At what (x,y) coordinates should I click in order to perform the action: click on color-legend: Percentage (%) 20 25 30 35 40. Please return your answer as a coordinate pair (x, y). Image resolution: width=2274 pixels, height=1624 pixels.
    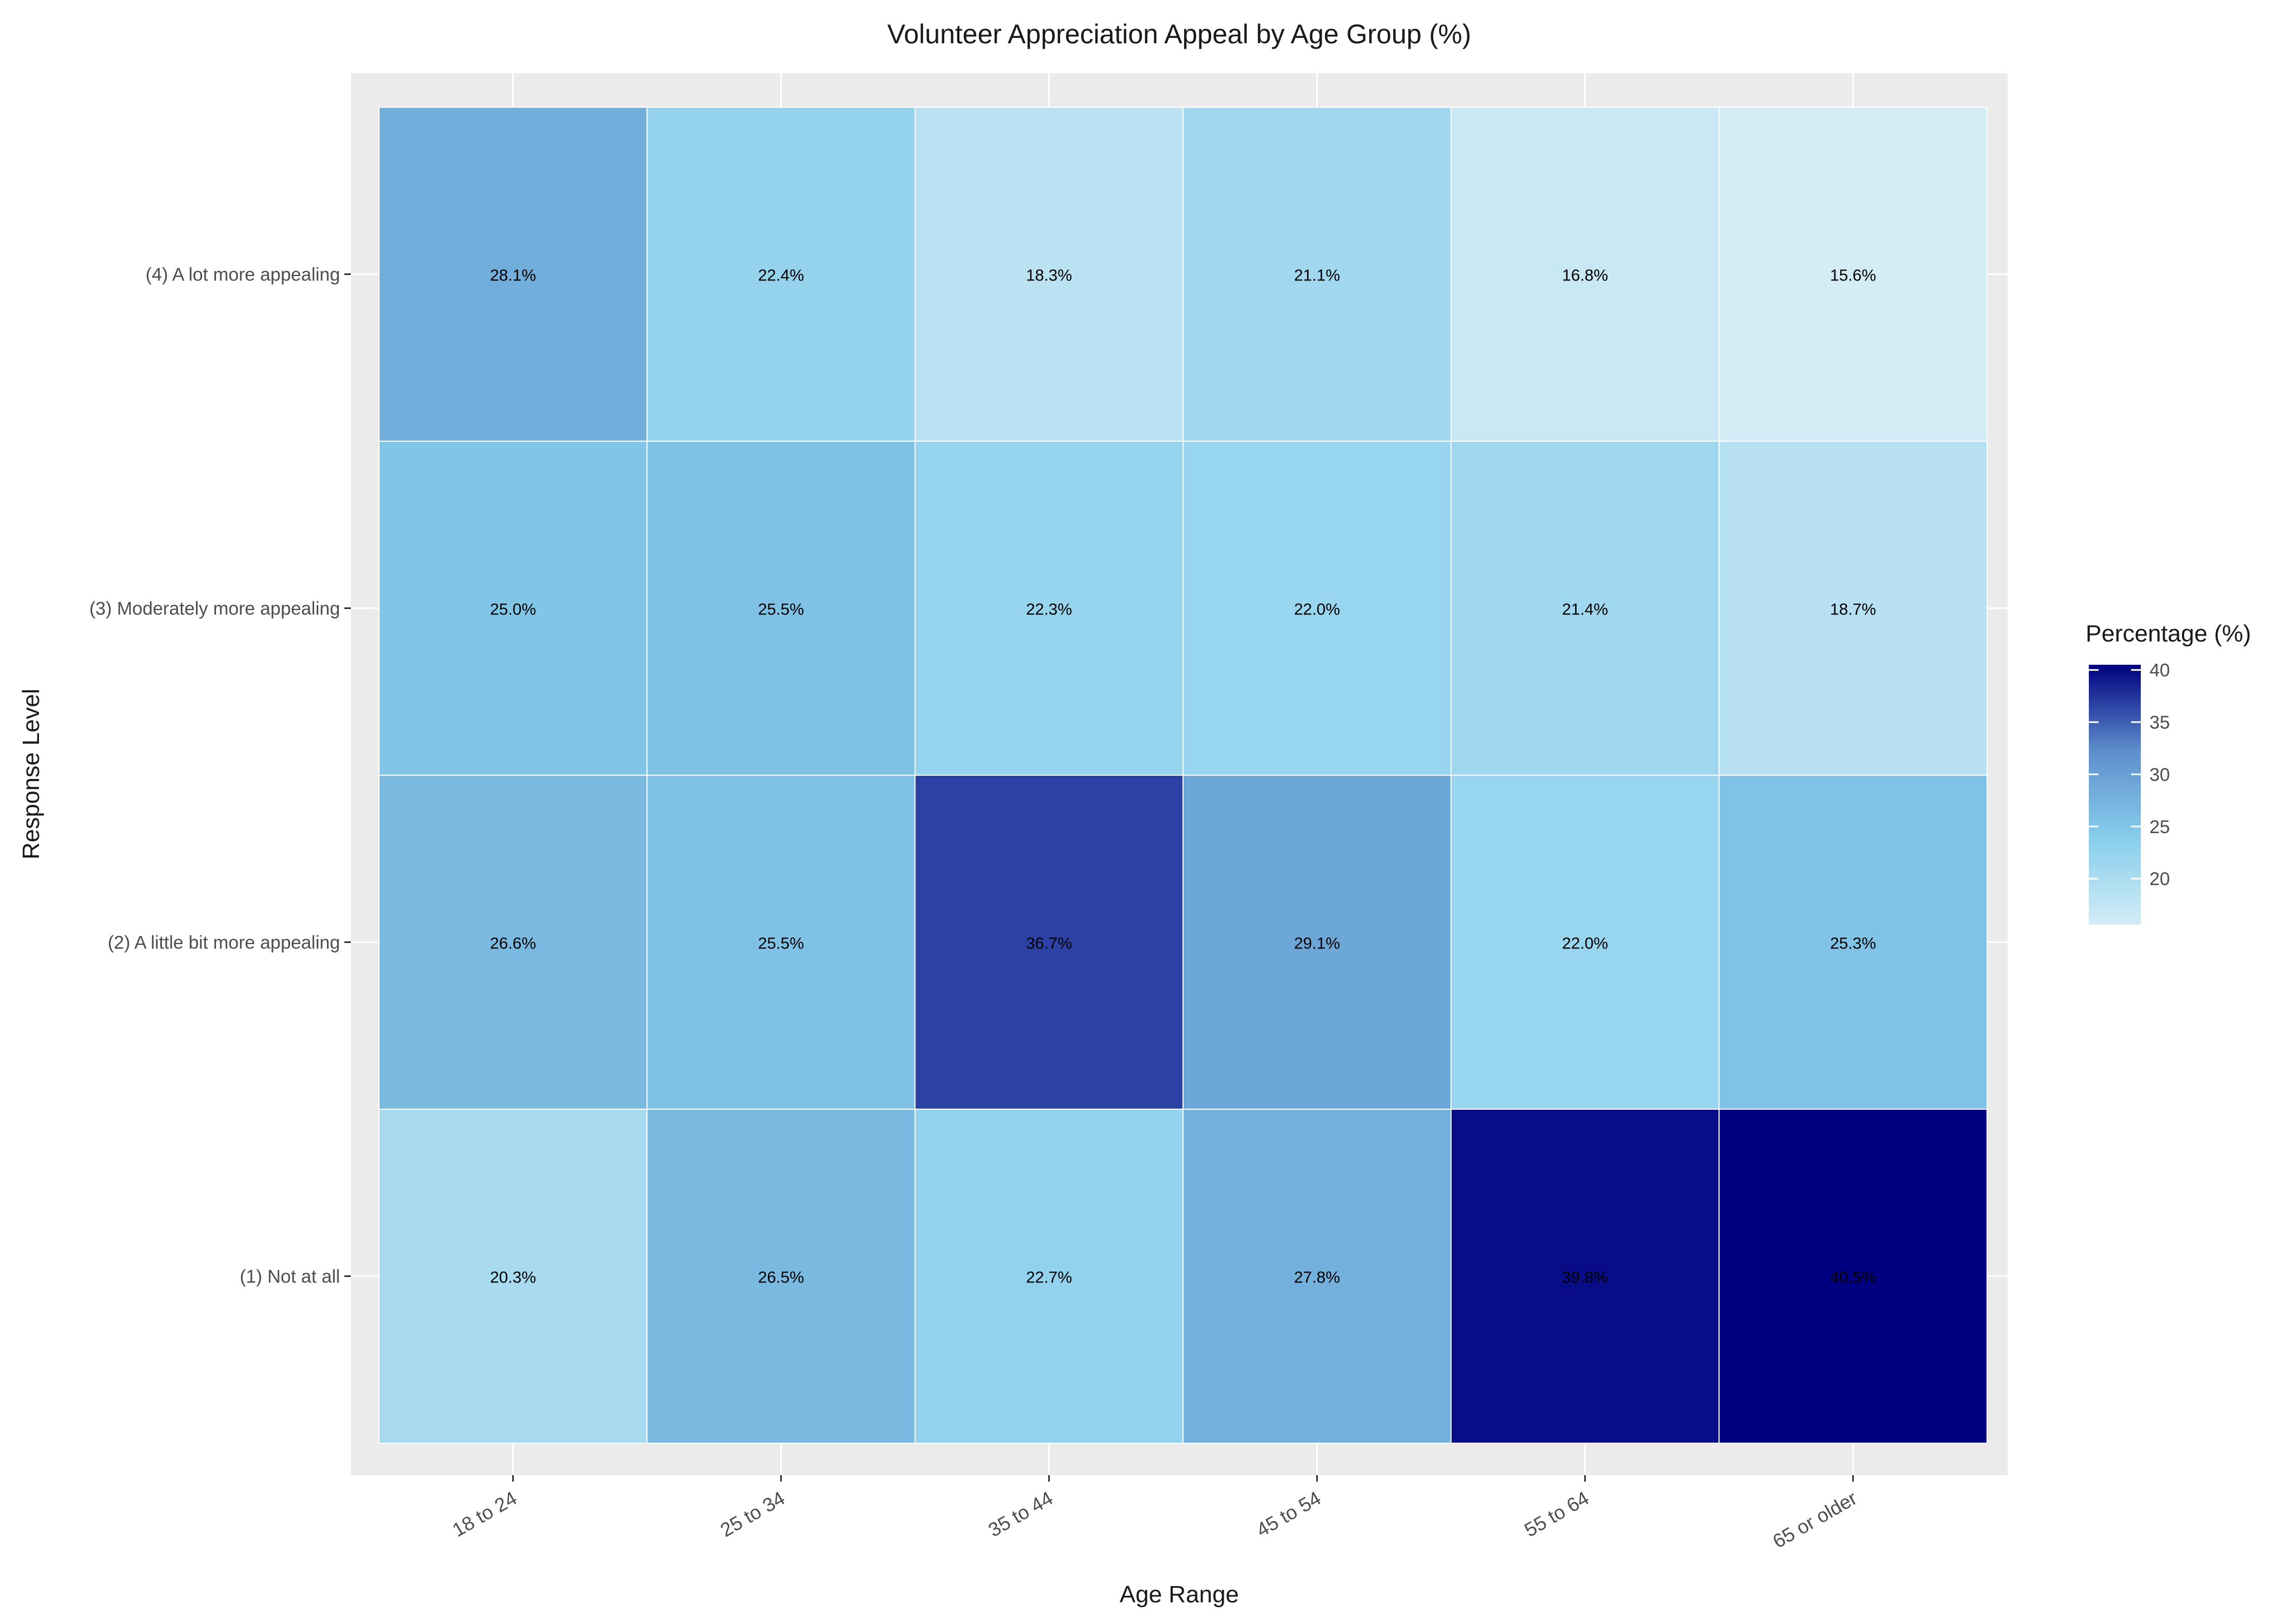
    Looking at the image, I should click on (2168, 773).